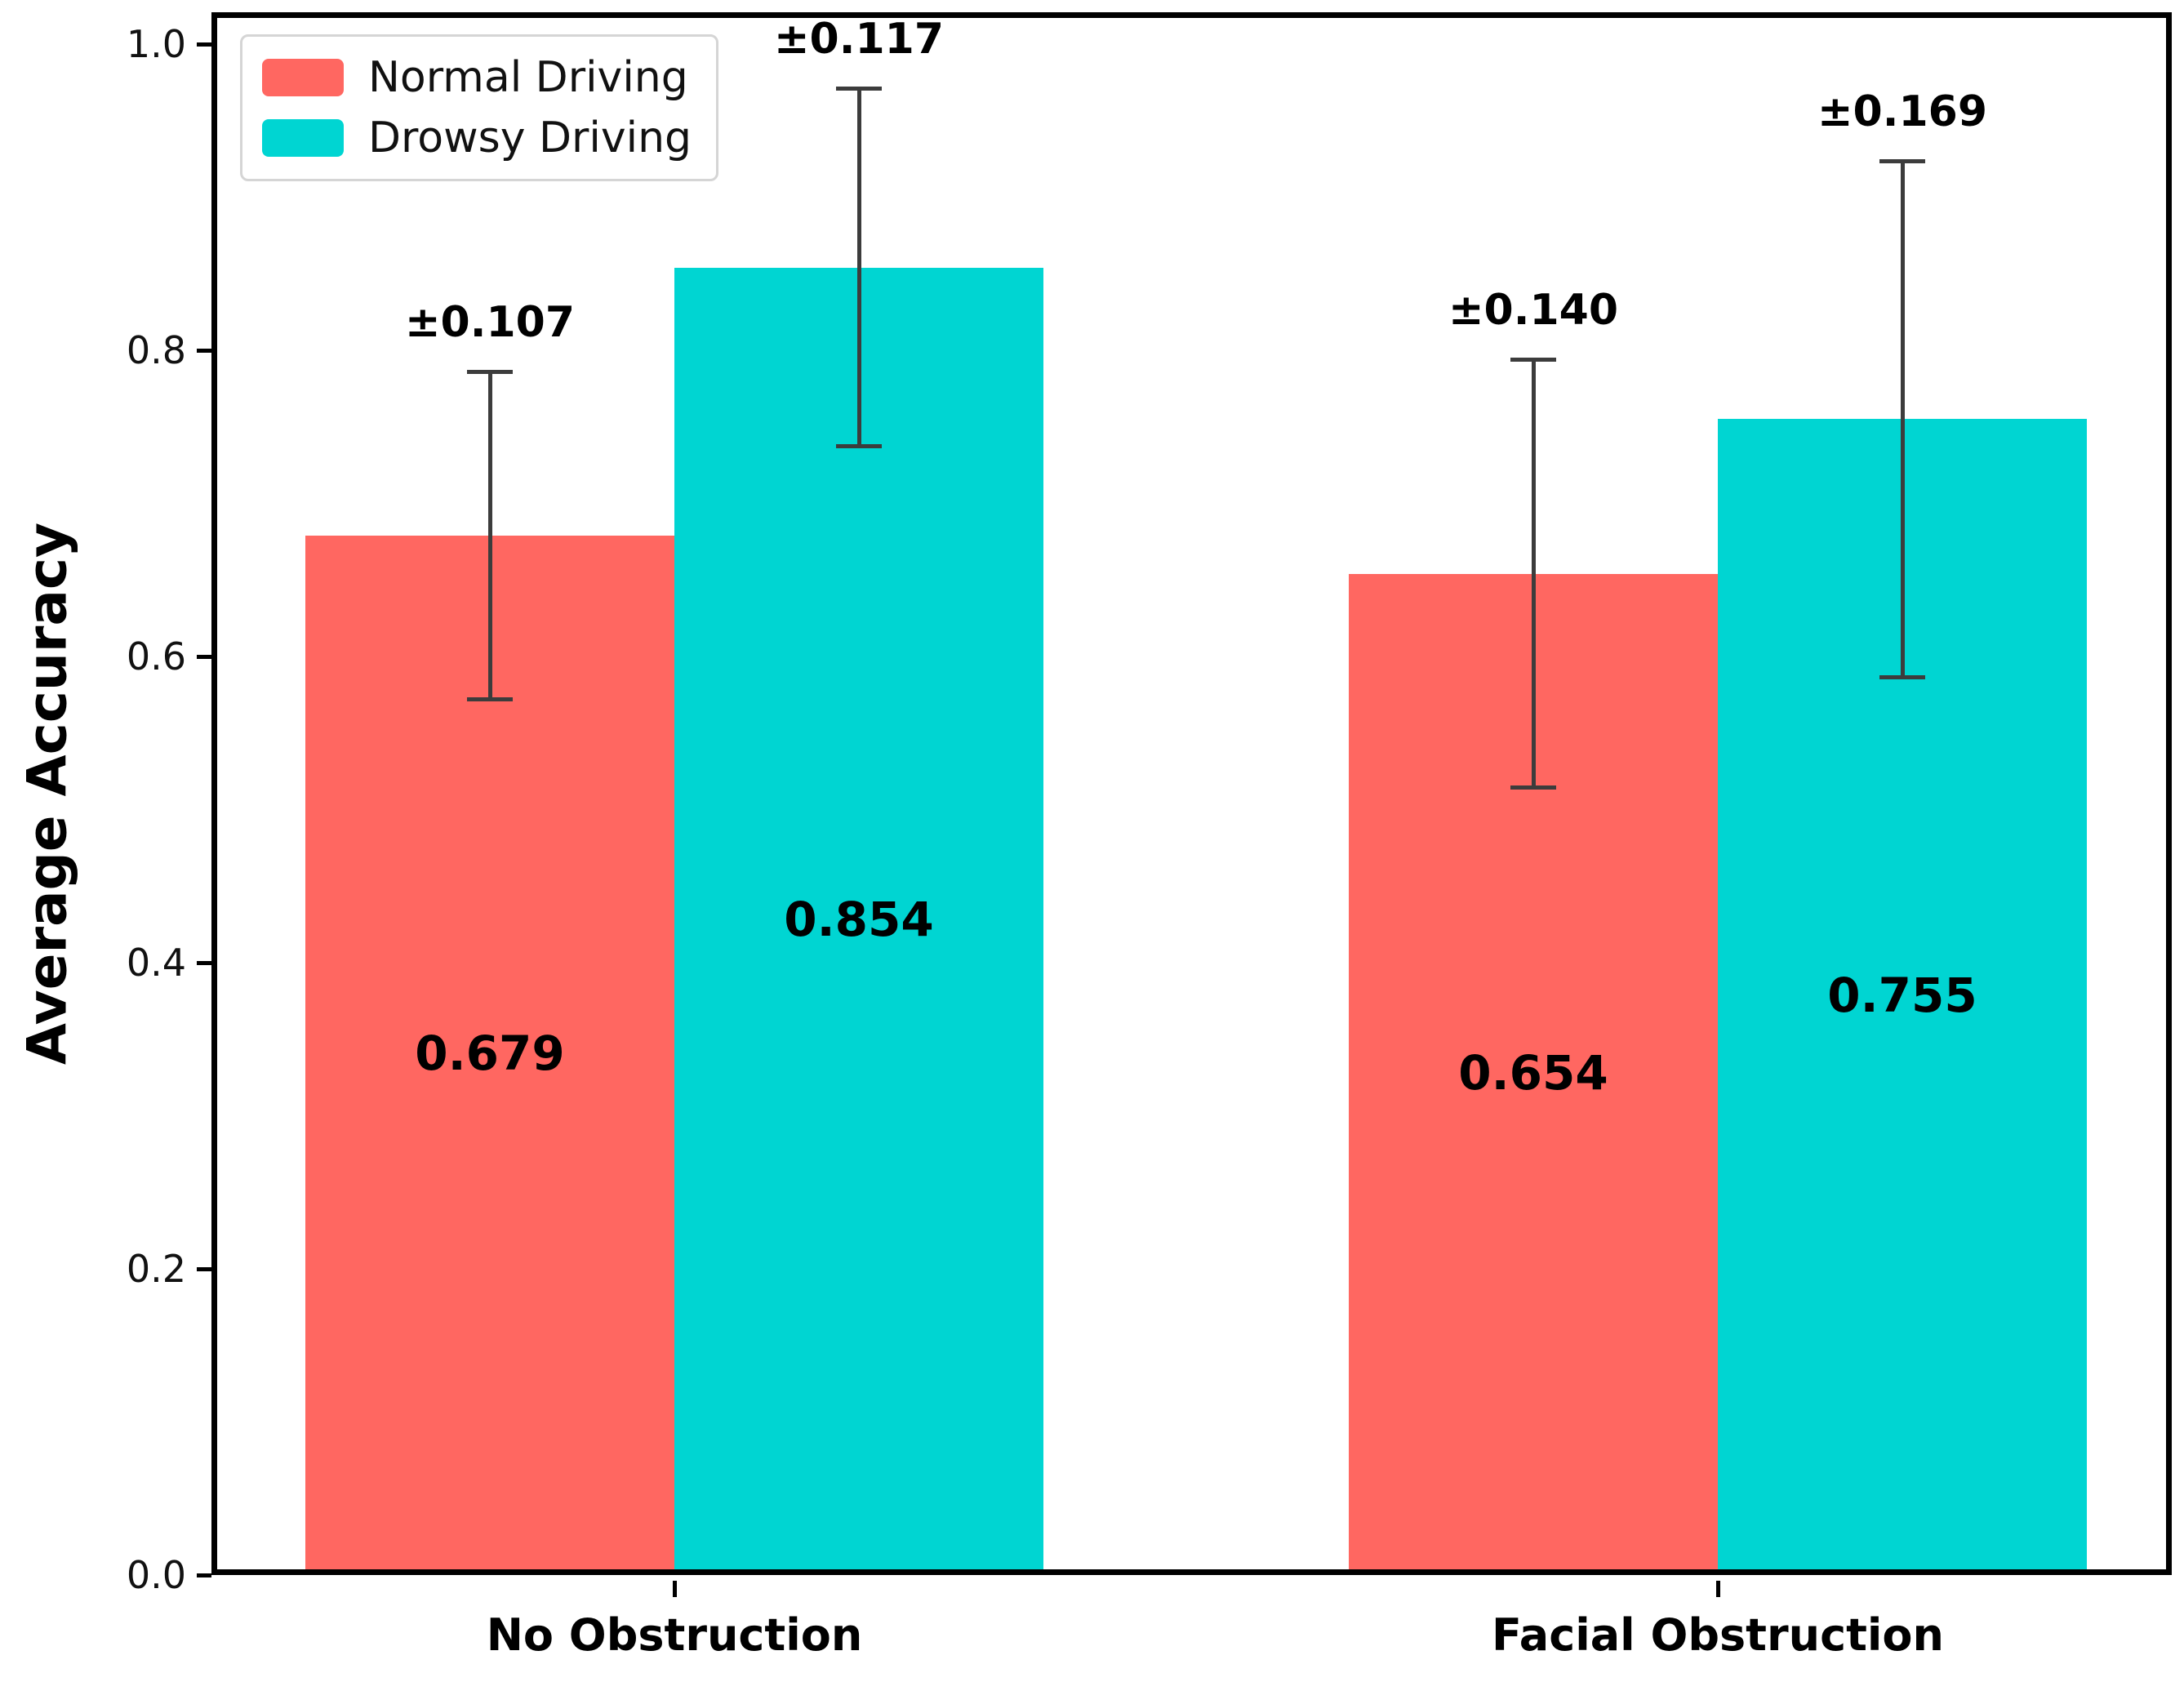 Image resolution: width=2184 pixels, height=1682 pixels. I want to click on legend-item-normal-driving: Normal Driving, so click(477, 77).